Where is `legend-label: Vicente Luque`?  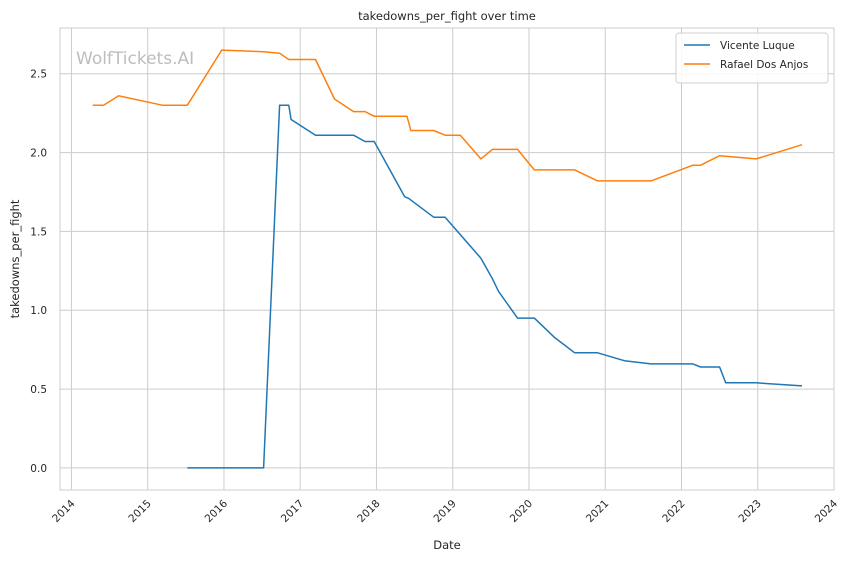
legend-label: Vicente Luque is located at coordinates (757, 46).